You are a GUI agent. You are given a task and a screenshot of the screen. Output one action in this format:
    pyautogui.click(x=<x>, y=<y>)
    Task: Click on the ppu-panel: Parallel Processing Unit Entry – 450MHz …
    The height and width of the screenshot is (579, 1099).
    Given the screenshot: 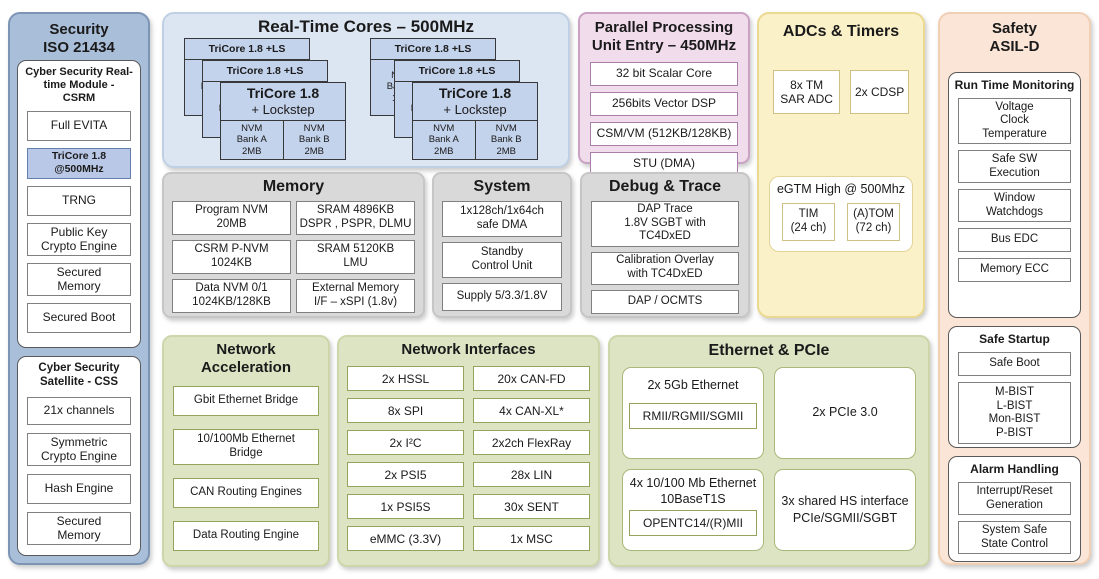 What is the action you would take?
    pyautogui.click(x=664, y=94)
    